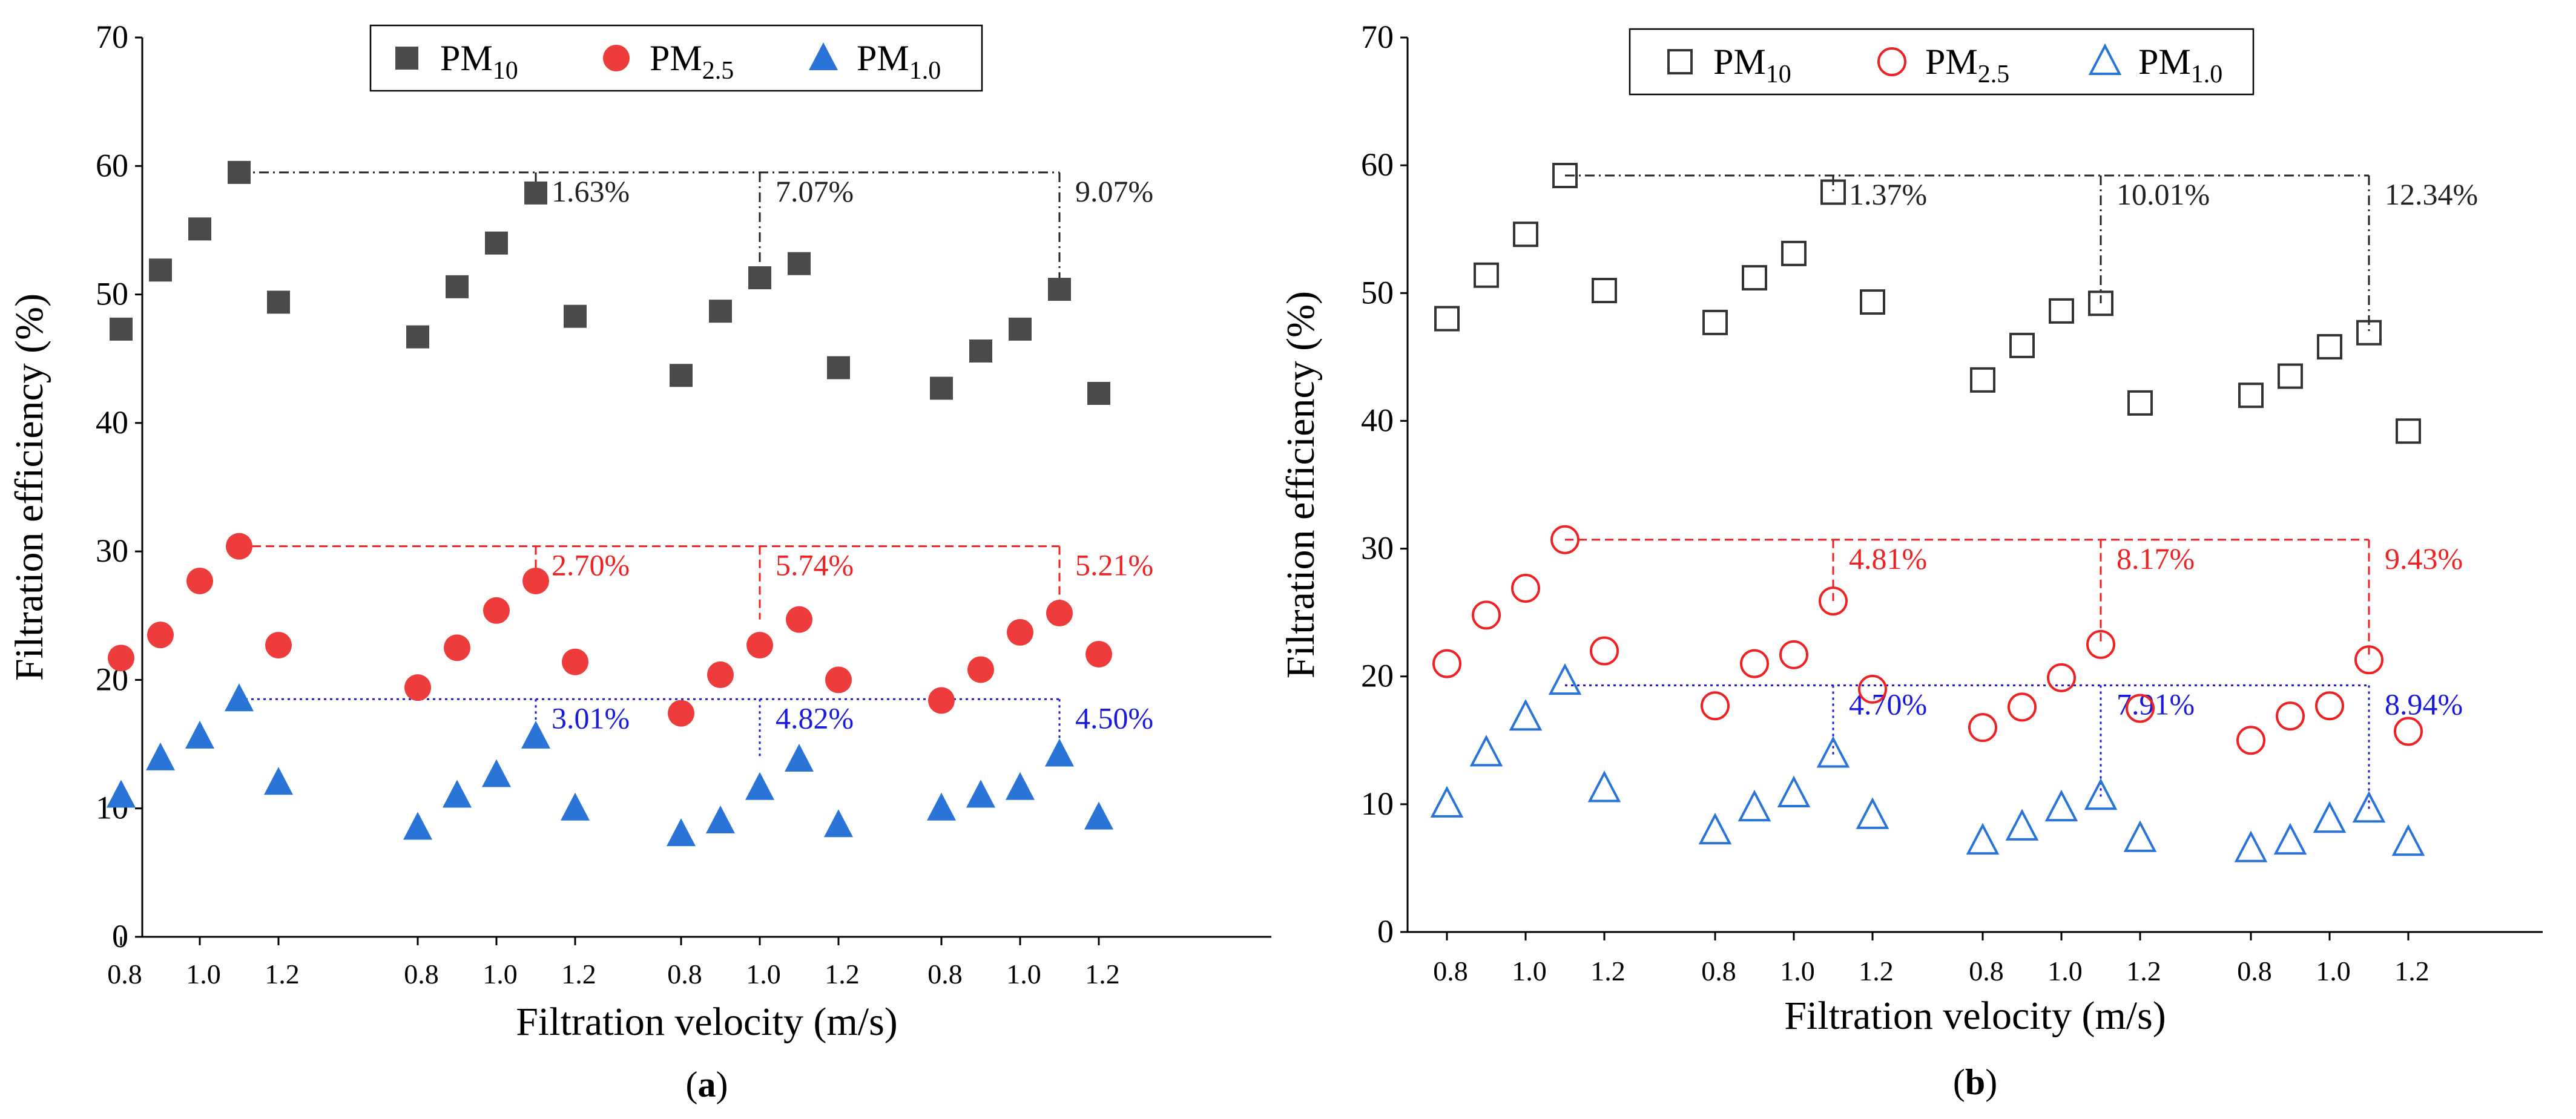 The width and height of the screenshot is (2576, 1119). Describe the element at coordinates (707, 1022) in the screenshot. I see `x-axis-title: Filtration velocity (m/s)` at that location.